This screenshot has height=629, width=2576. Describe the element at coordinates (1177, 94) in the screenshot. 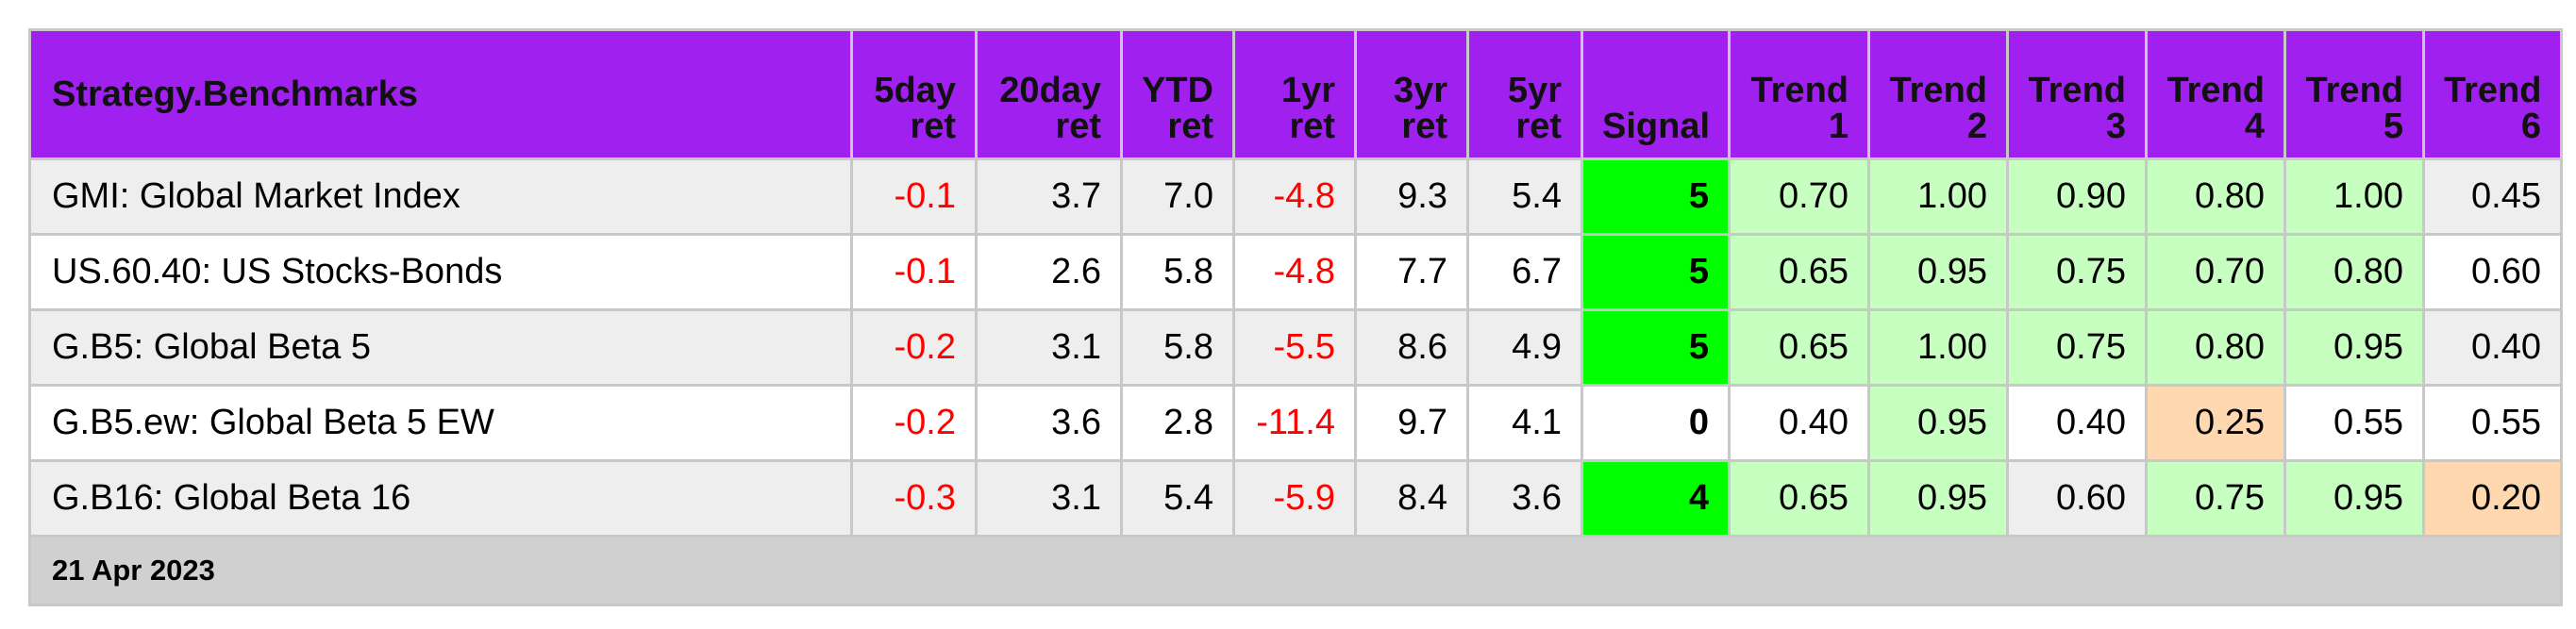

I see `column-header: YTD ret` at that location.